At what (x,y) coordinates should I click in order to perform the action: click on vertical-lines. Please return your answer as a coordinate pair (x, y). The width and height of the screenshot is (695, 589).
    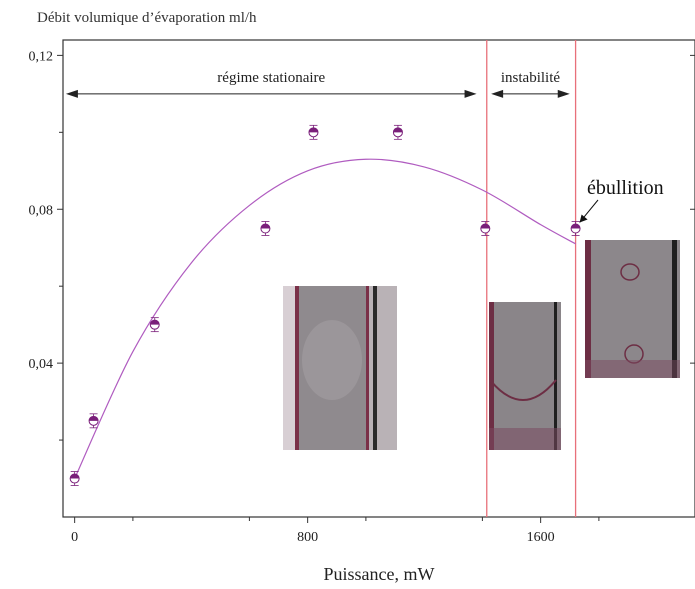
    Looking at the image, I should click on (531, 278).